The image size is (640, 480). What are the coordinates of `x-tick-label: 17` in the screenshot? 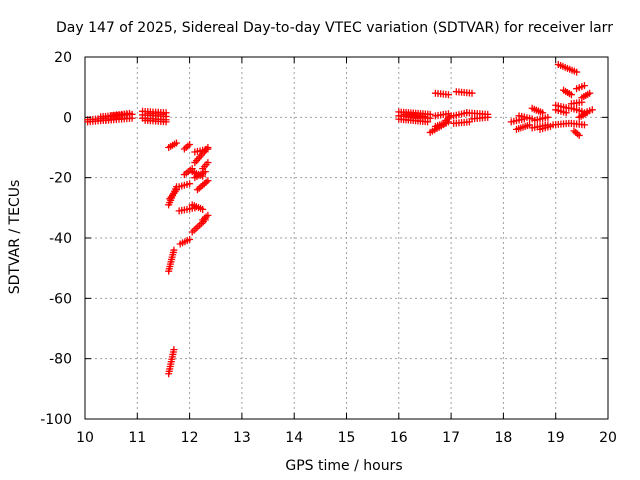 It's located at (451, 438).